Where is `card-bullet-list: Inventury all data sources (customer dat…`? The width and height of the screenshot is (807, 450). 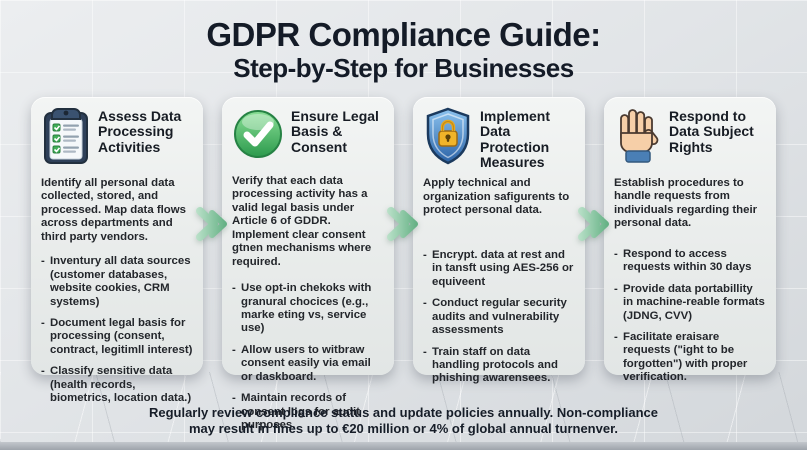 card-bullet-list: Inventury all data sources (customer dat… is located at coordinates (117, 330).